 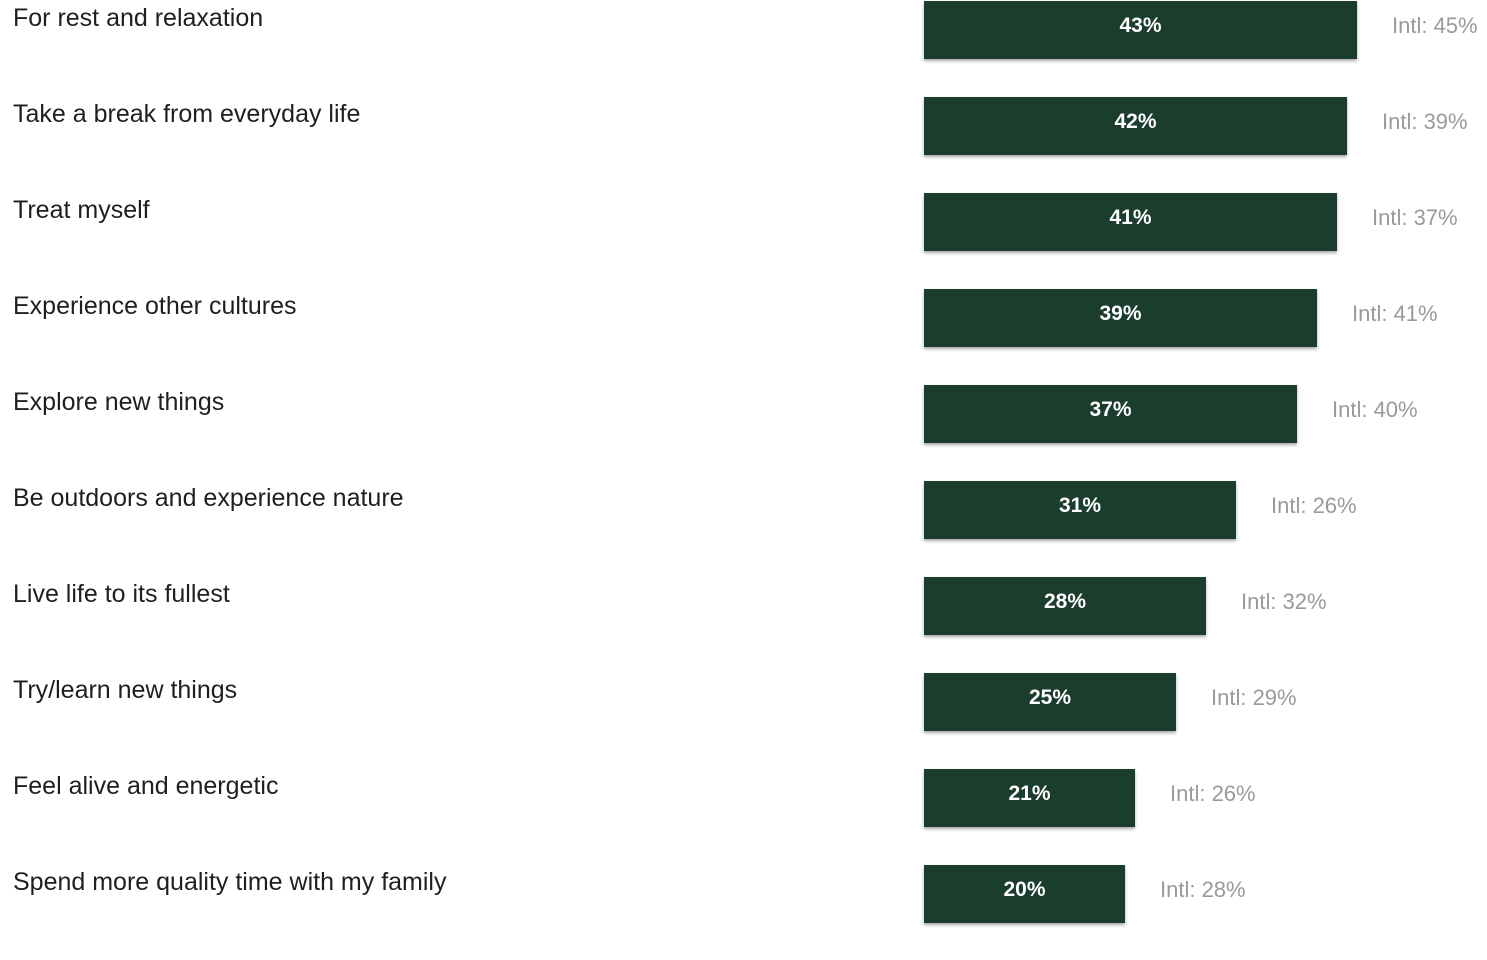 What do you see at coordinates (1435, 25) in the screenshot?
I see `intl-comparison-label: Intl: 45%` at bounding box center [1435, 25].